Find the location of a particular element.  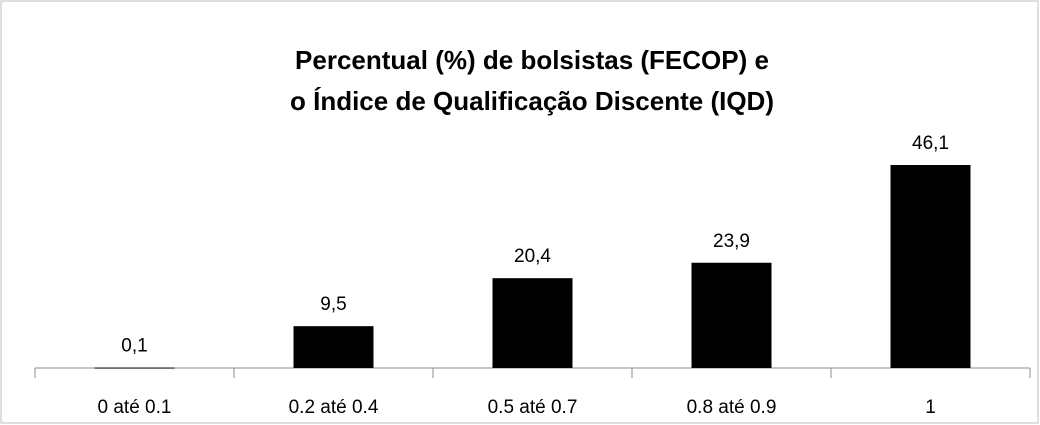

x-tick-label: 0.5 até 0.7 is located at coordinates (533, 407).